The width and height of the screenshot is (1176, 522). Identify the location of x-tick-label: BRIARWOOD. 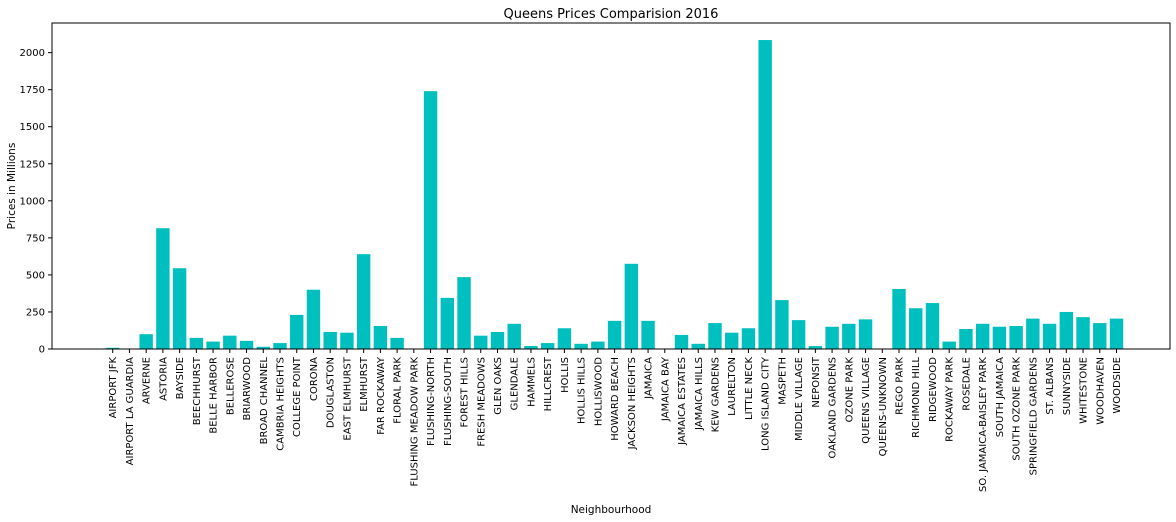
(247, 389).